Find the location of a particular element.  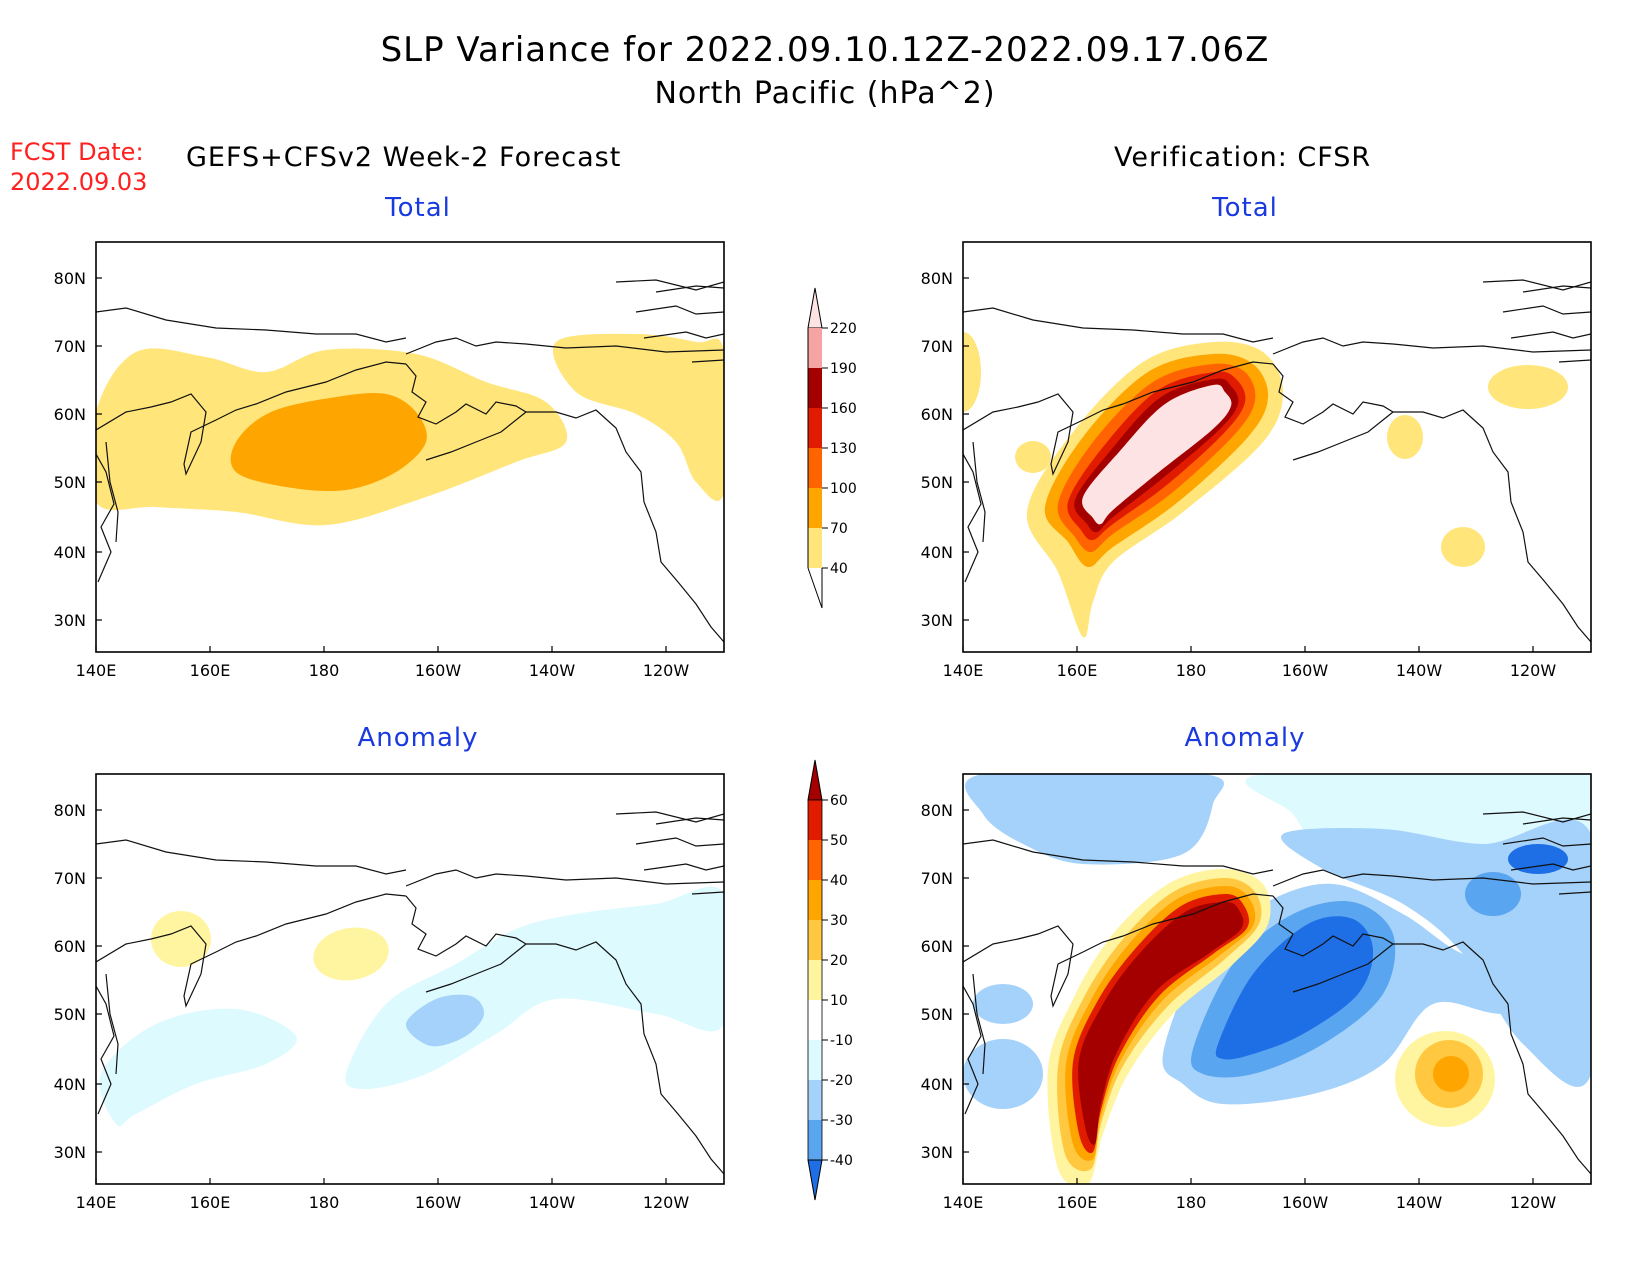

colorbar-level-label: -40 is located at coordinates (841, 1161).